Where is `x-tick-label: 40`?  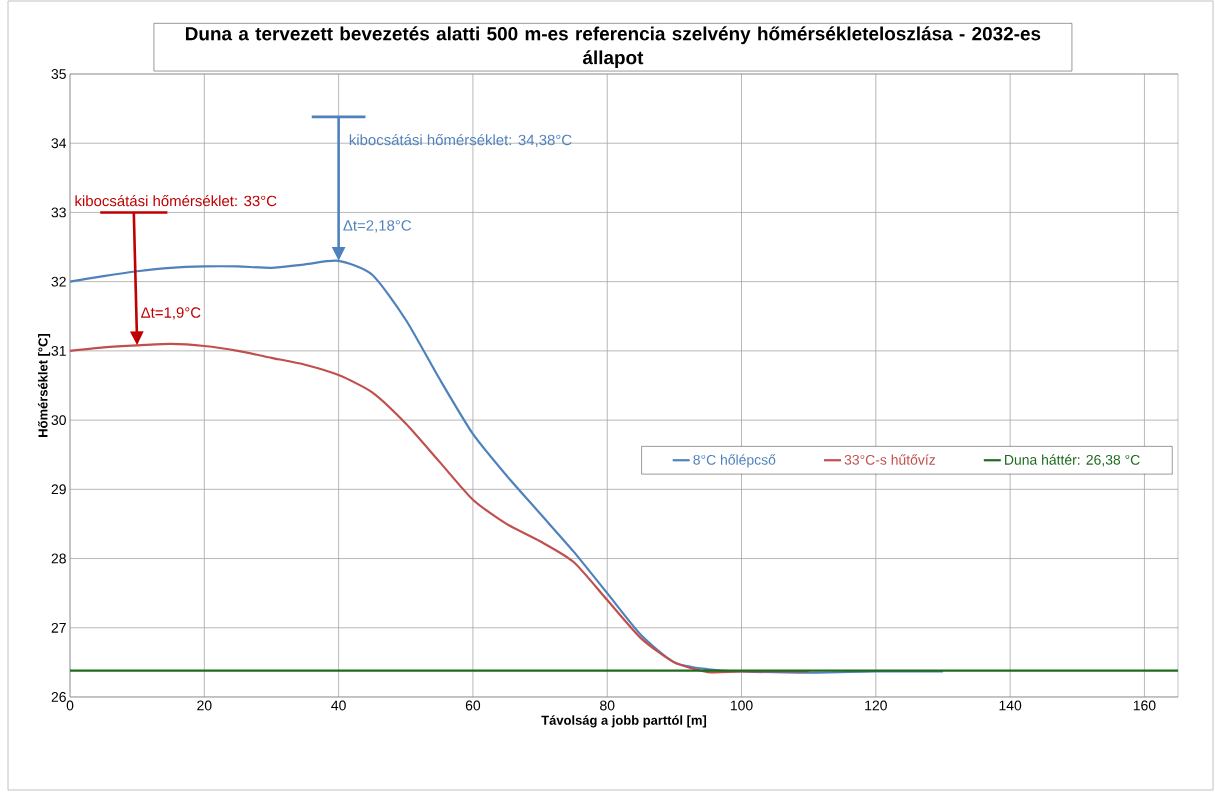 x-tick-label: 40 is located at coordinates (338, 705).